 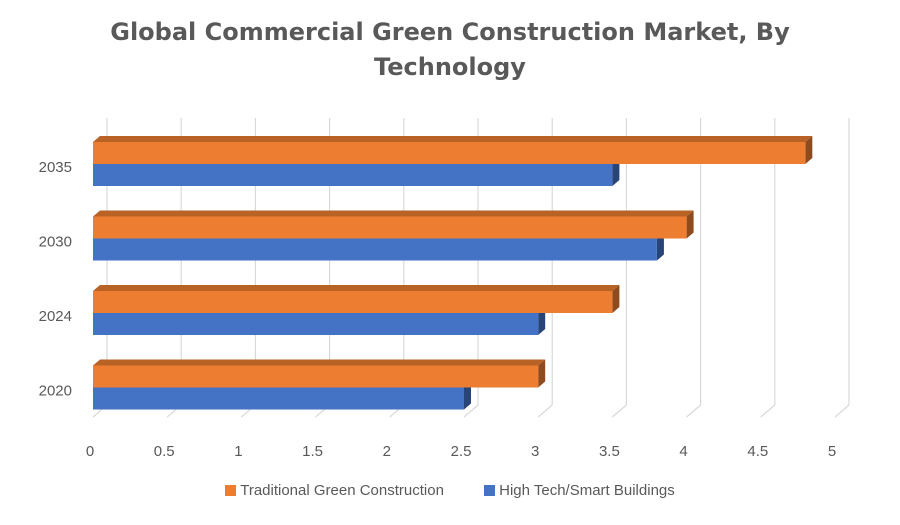 What do you see at coordinates (387, 451) in the screenshot?
I see `x-tick-label-4: 2` at bounding box center [387, 451].